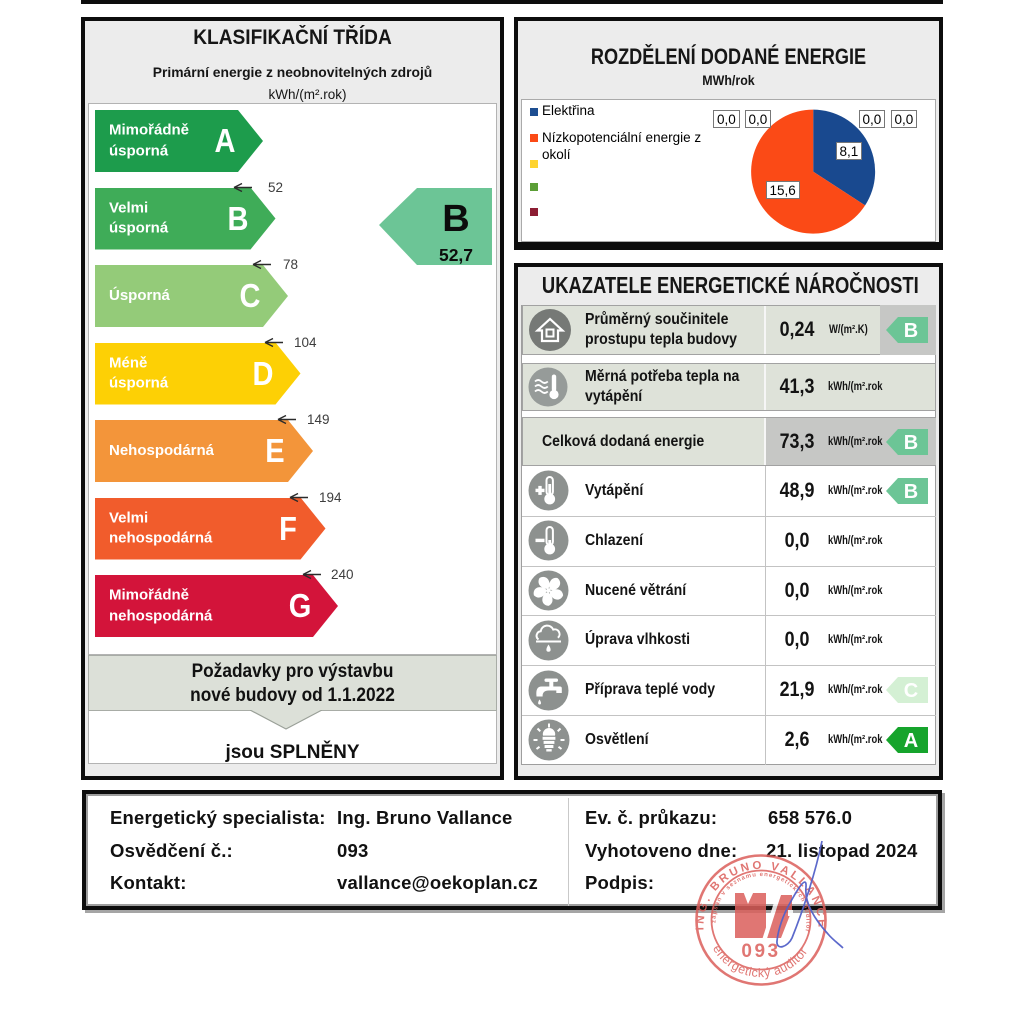 The height and width of the screenshot is (1024, 1024). I want to click on svg-text: C, so click(911, 691).